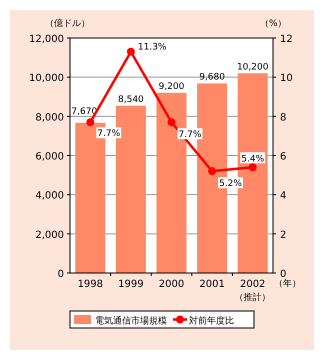 The height and width of the screenshot is (361, 324). I want to click on y-tick-label: 12,000, so click(46, 39).